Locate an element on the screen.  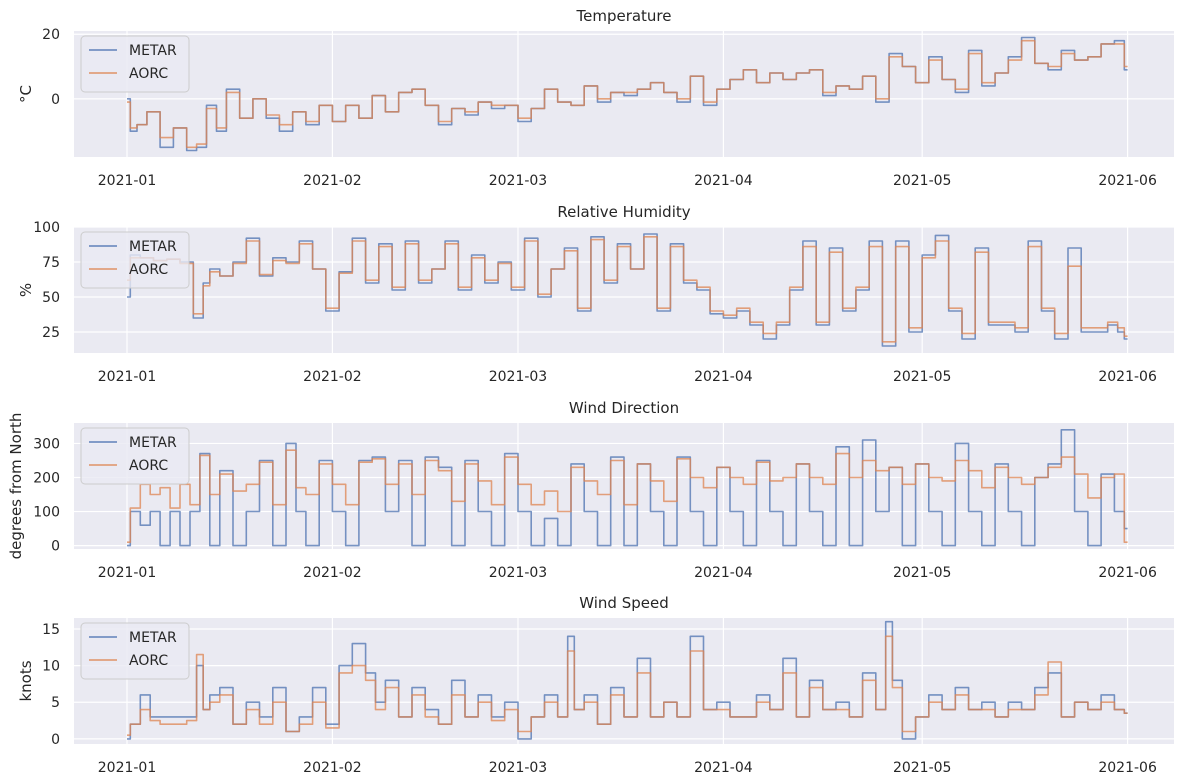
wind-direction-xtick-label-2: 2021-03 is located at coordinates (518, 573).